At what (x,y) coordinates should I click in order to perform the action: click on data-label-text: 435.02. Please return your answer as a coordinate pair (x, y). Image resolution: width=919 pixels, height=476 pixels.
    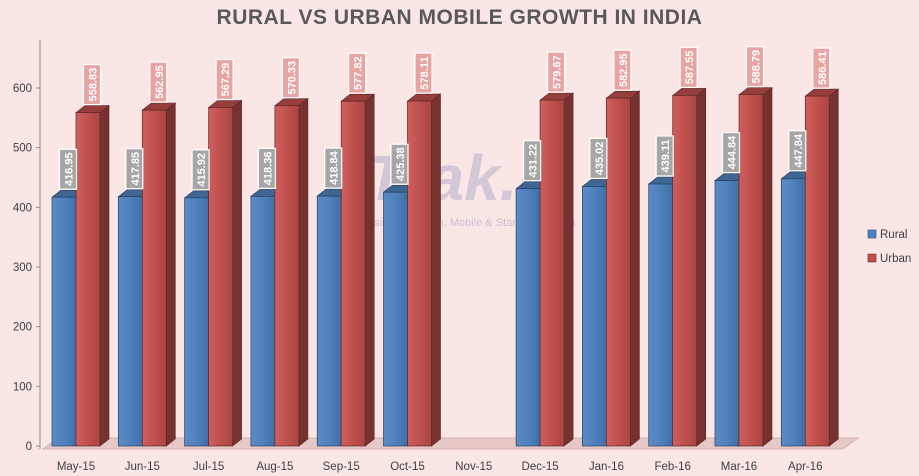
    Looking at the image, I should click on (600, 159).